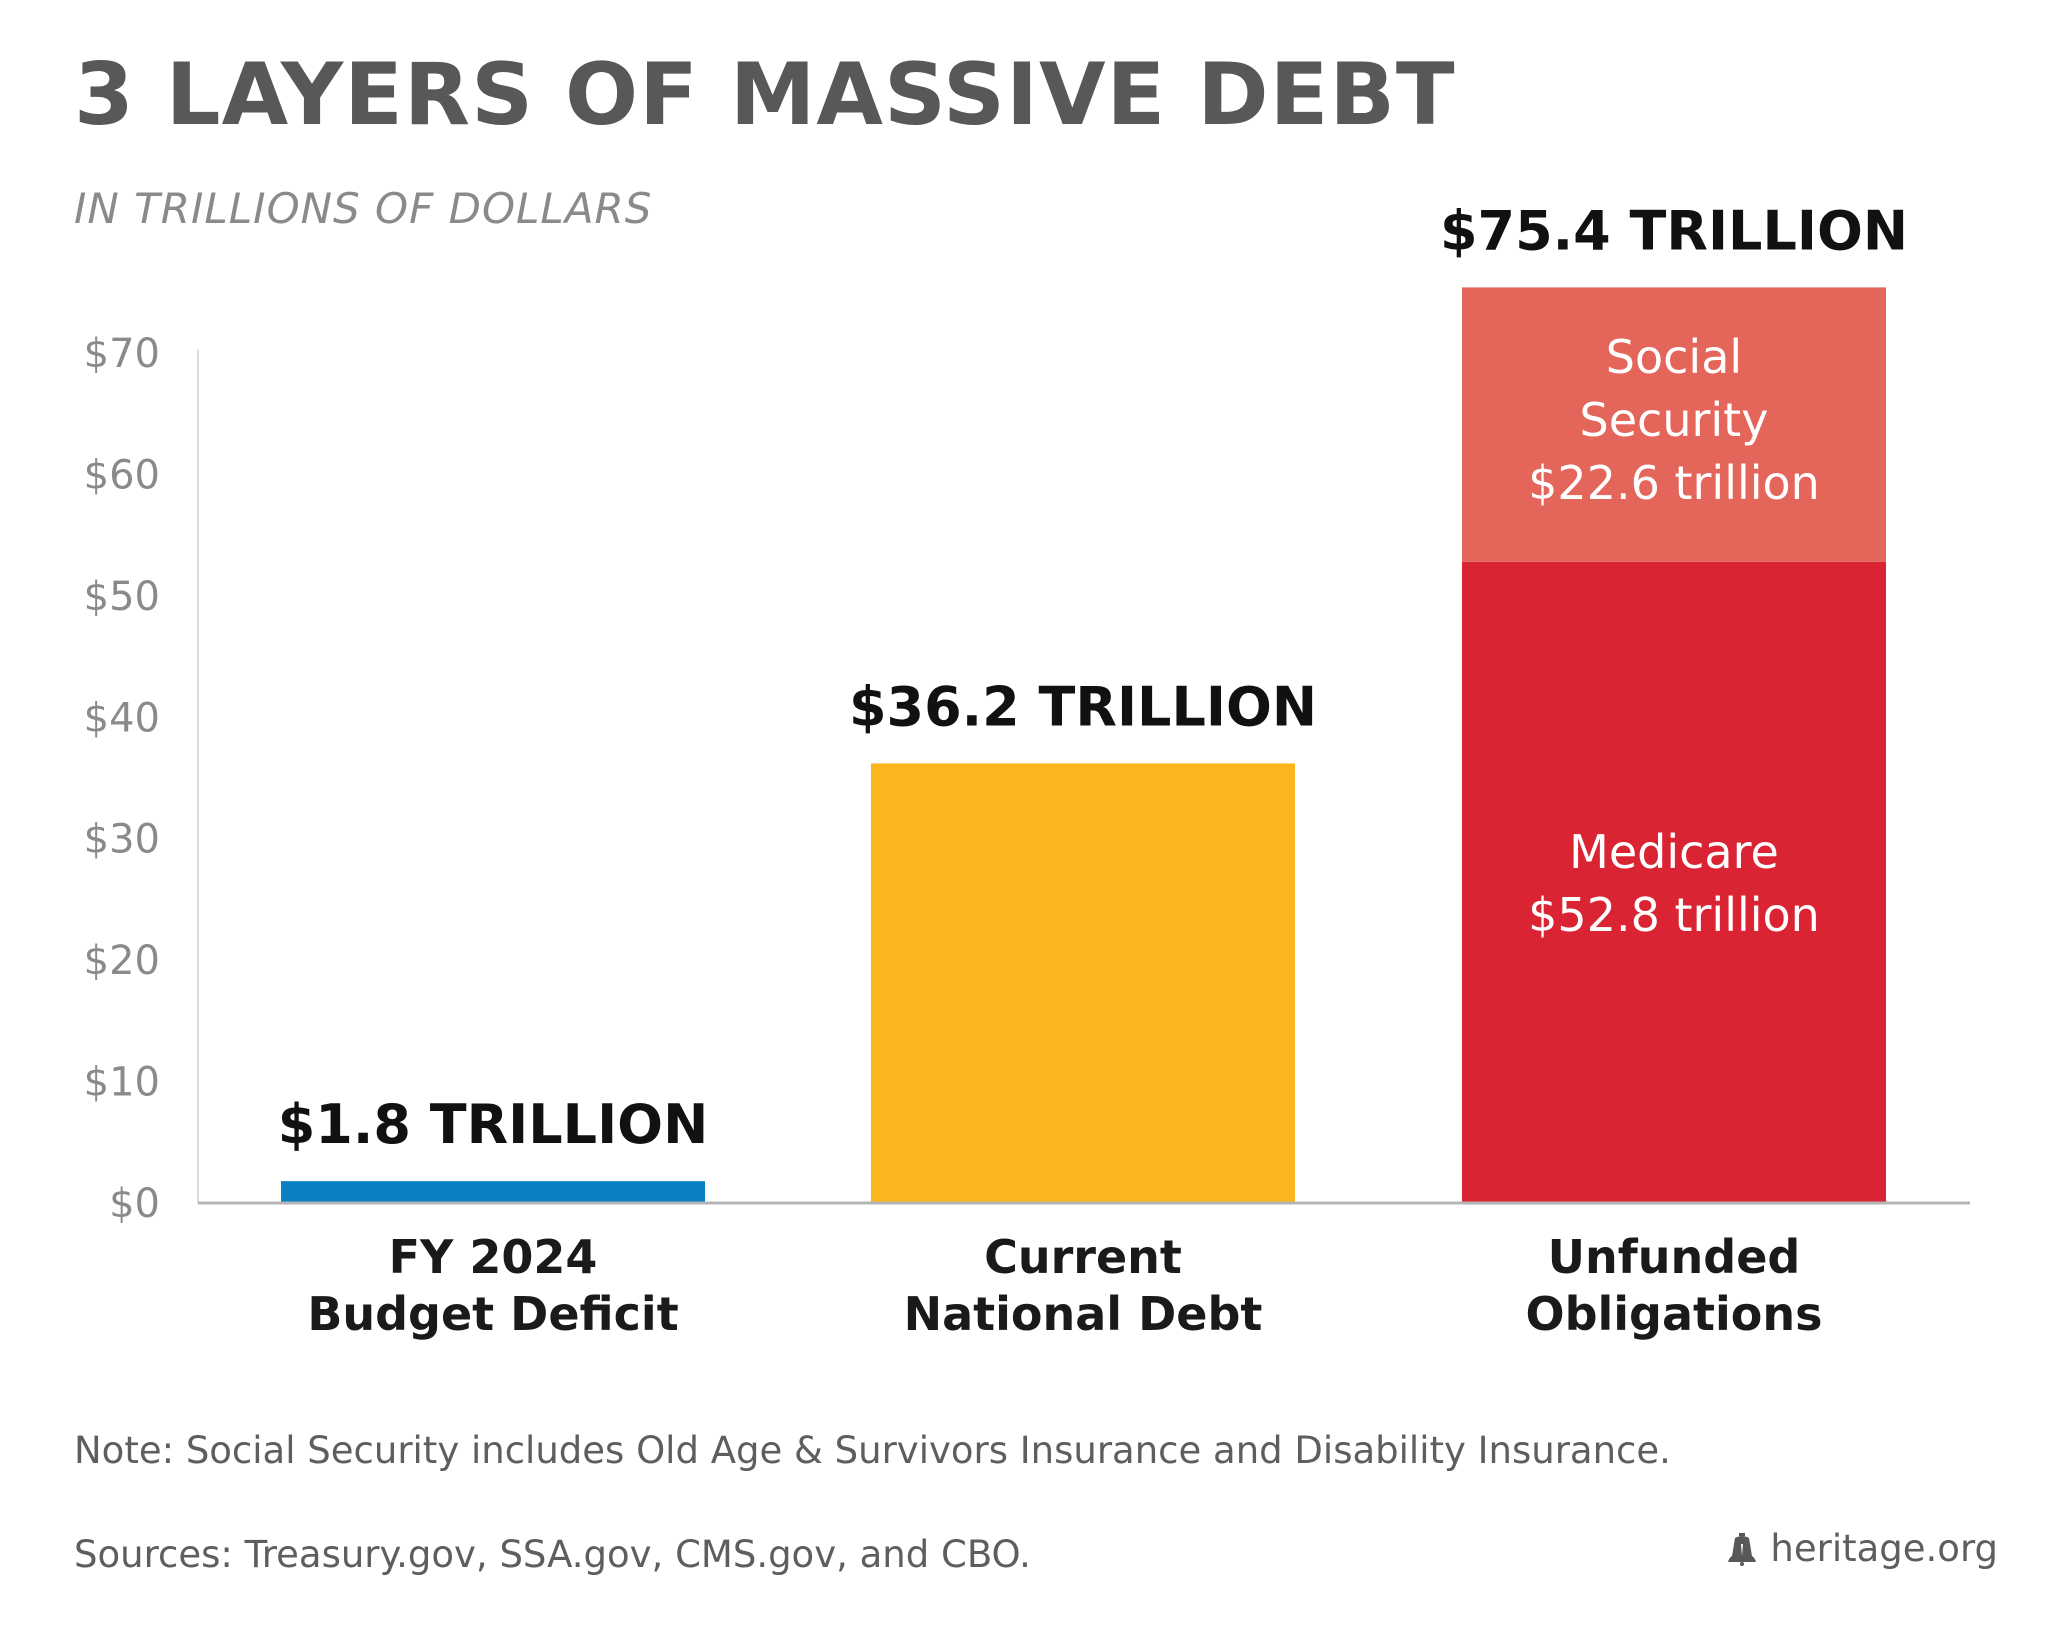 The height and width of the screenshot is (1649, 2048). I want to click on category-label: National Debt, so click(1083, 1314).